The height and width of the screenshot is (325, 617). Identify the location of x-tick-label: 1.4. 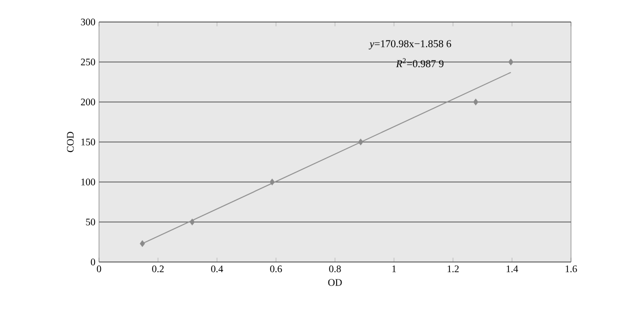
(512, 269).